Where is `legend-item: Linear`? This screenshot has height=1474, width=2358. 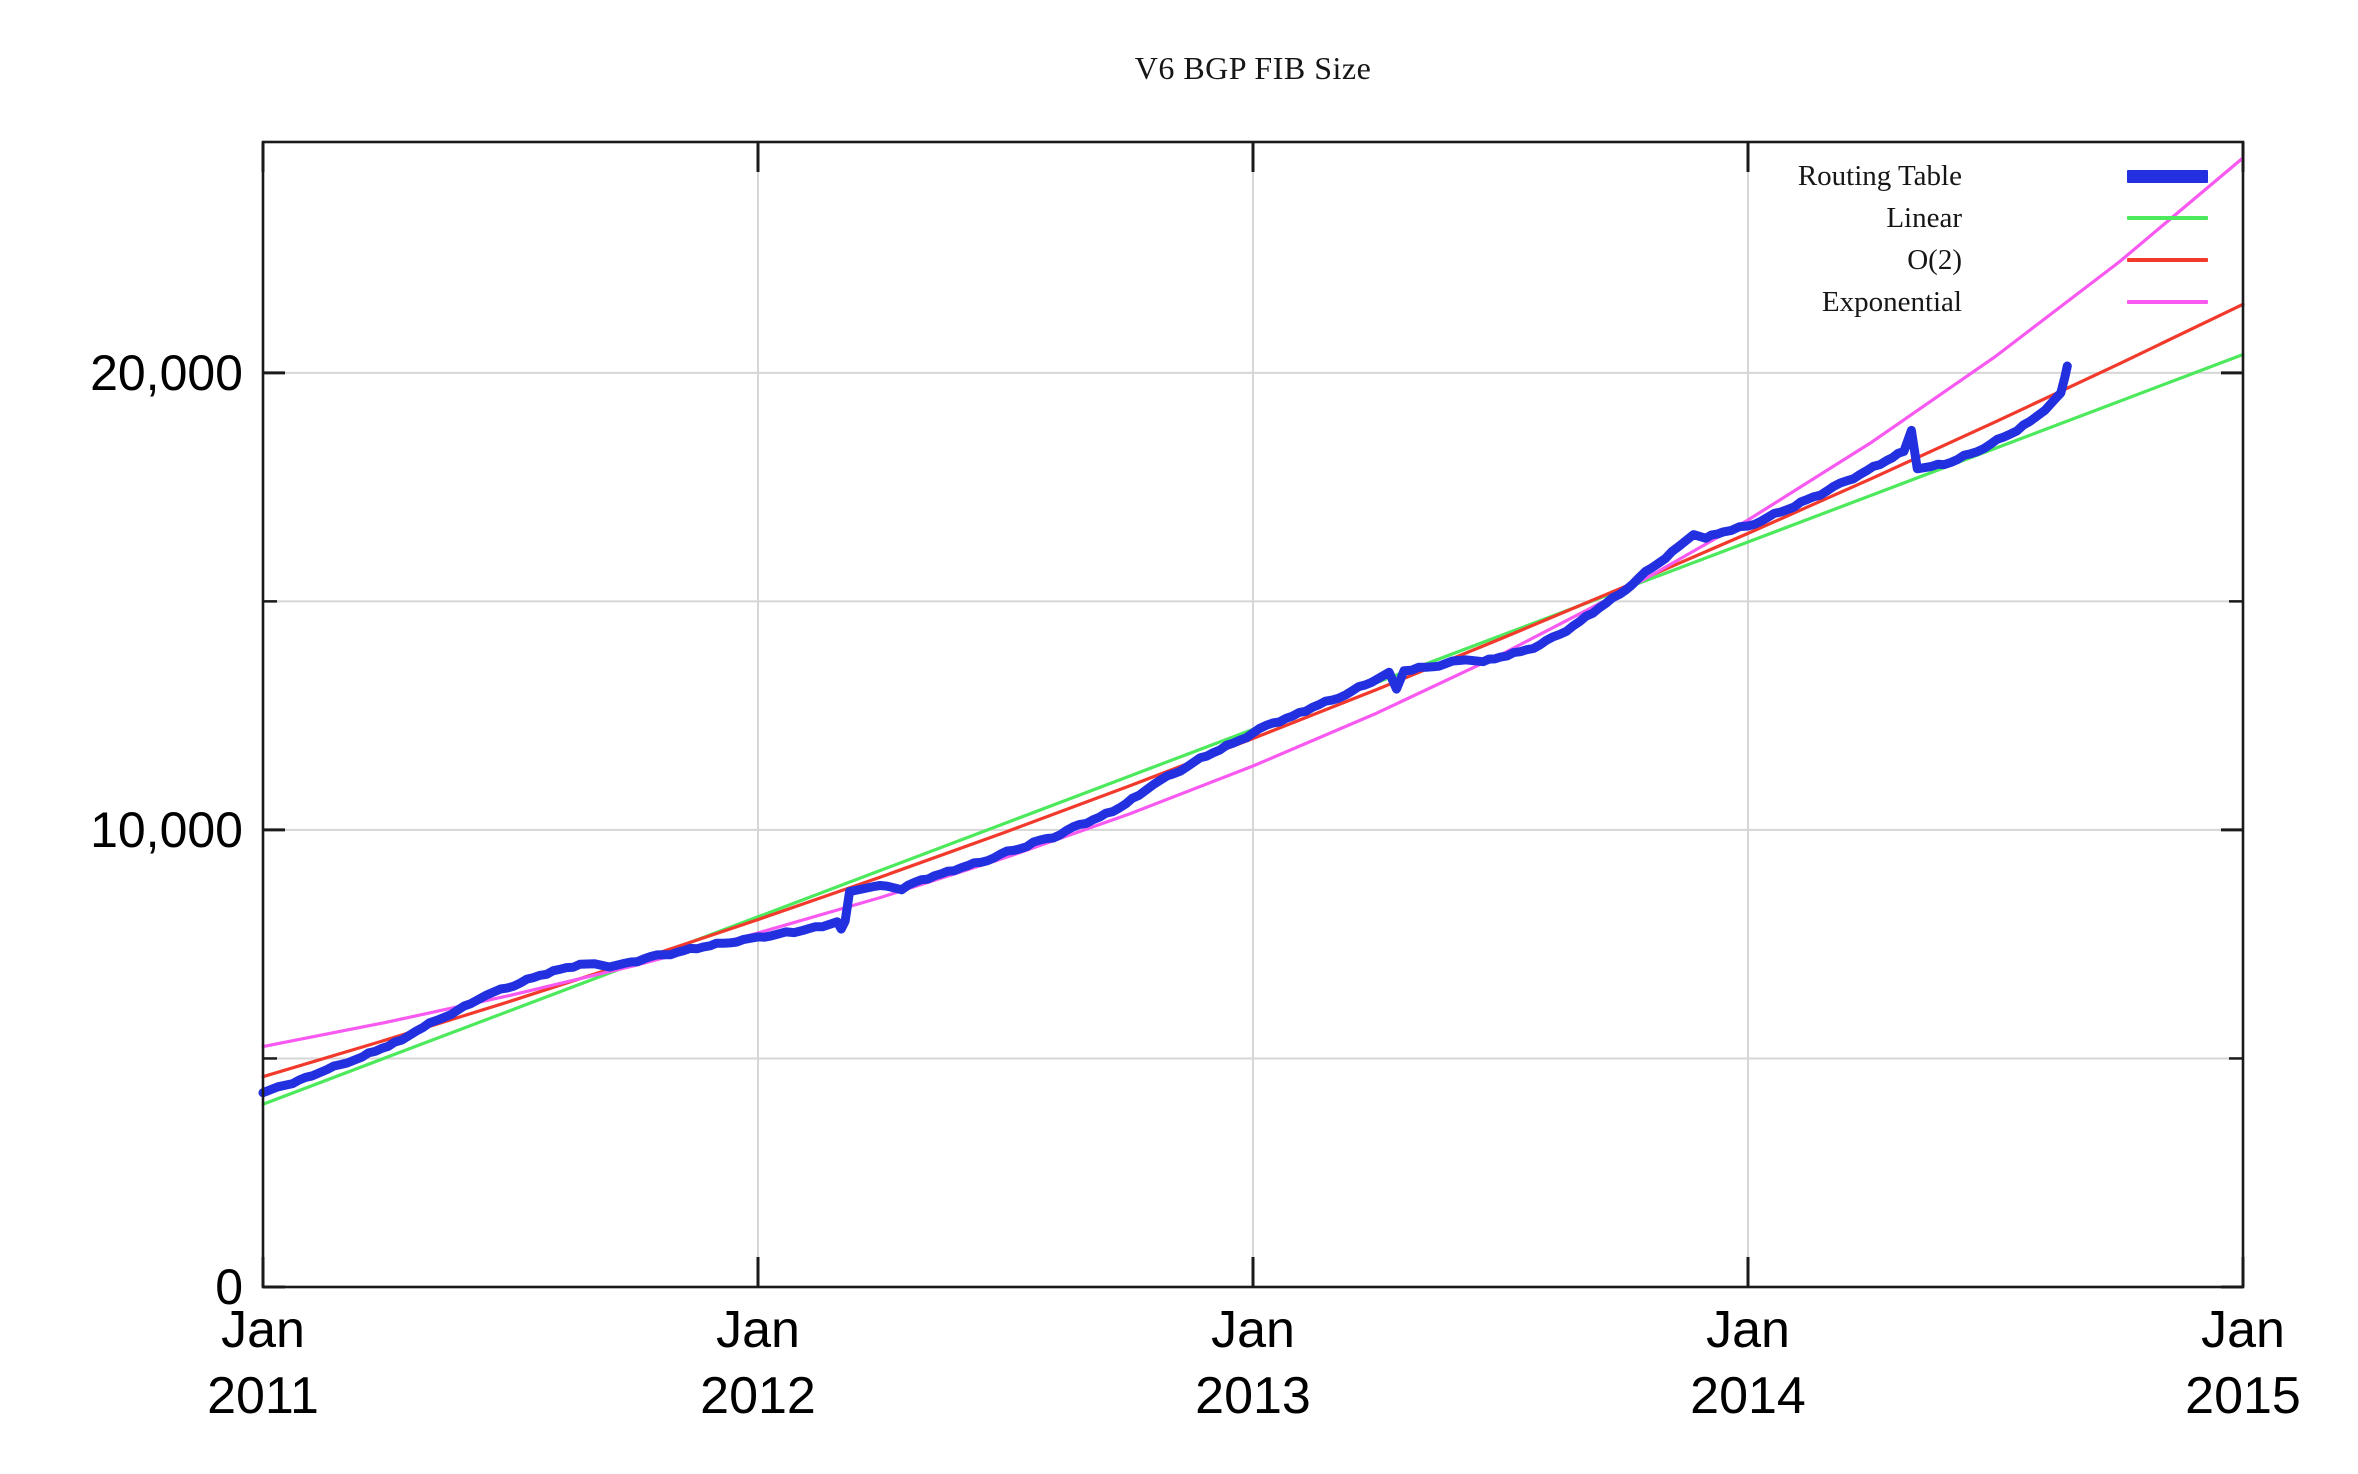
legend-item: Linear is located at coordinates (1954, 218).